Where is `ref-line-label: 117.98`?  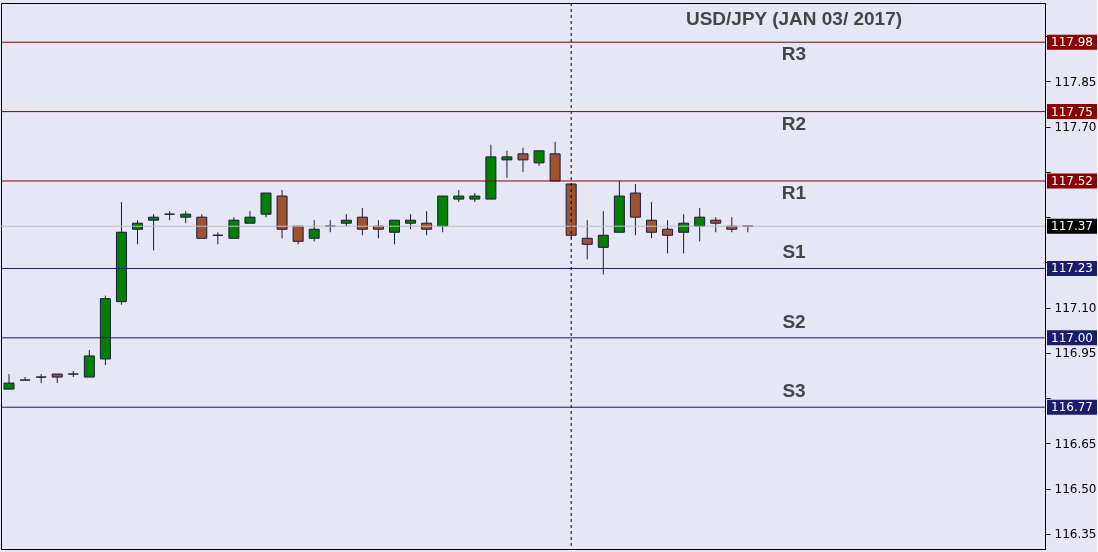 ref-line-label: 117.98 is located at coordinates (1072, 42).